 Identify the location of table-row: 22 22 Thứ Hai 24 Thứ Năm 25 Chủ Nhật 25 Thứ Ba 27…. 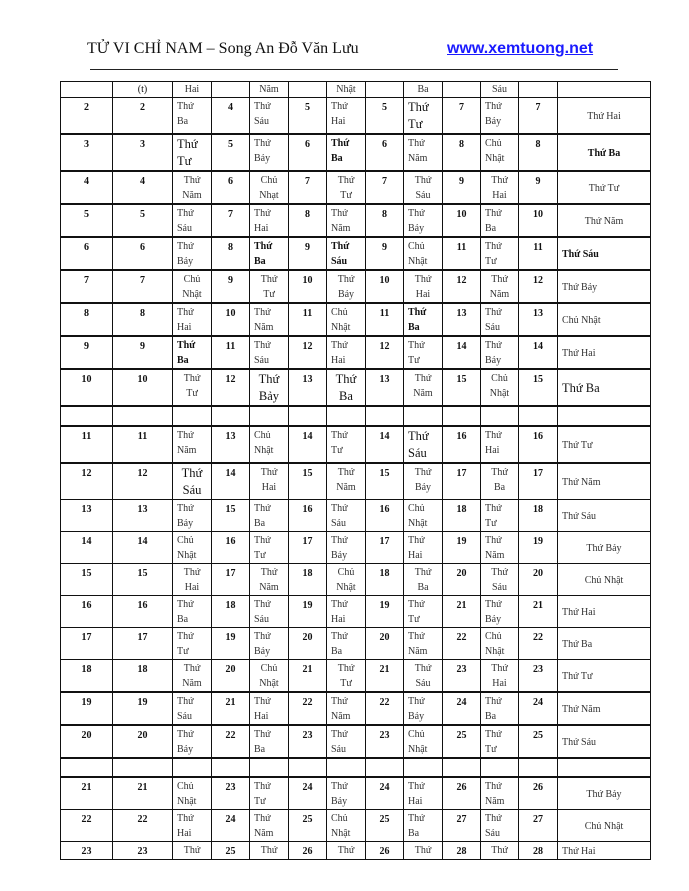
(355, 825).